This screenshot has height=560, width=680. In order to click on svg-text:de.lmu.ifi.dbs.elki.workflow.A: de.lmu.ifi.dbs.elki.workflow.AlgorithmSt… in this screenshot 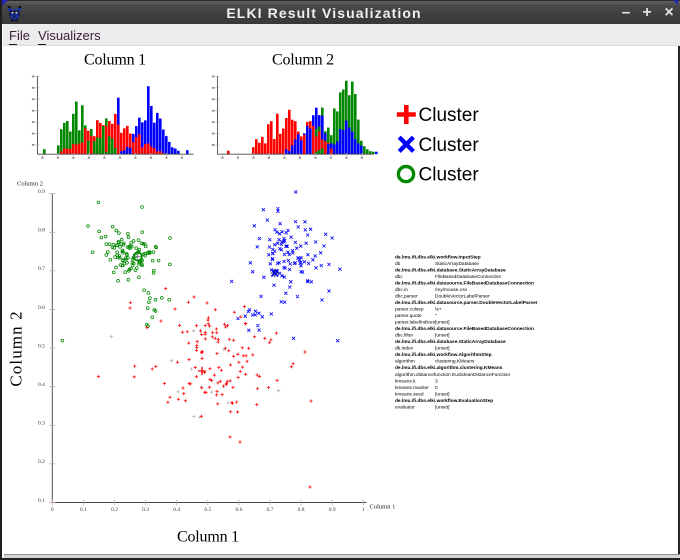, I will do `click(443, 355)`.